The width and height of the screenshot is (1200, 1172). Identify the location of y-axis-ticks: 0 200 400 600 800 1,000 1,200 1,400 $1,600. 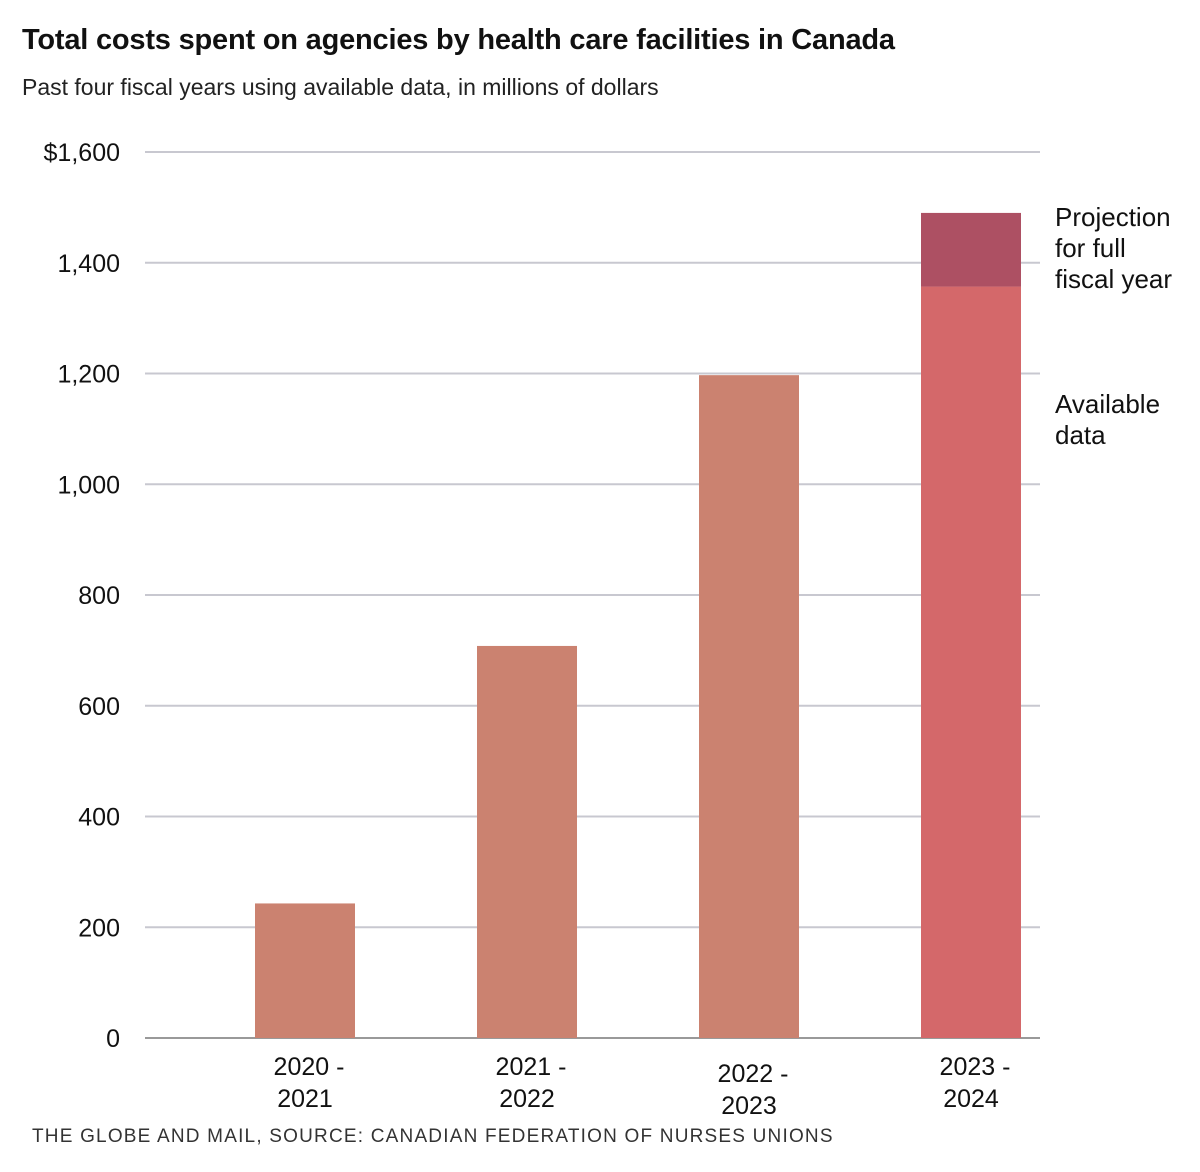
(82, 596).